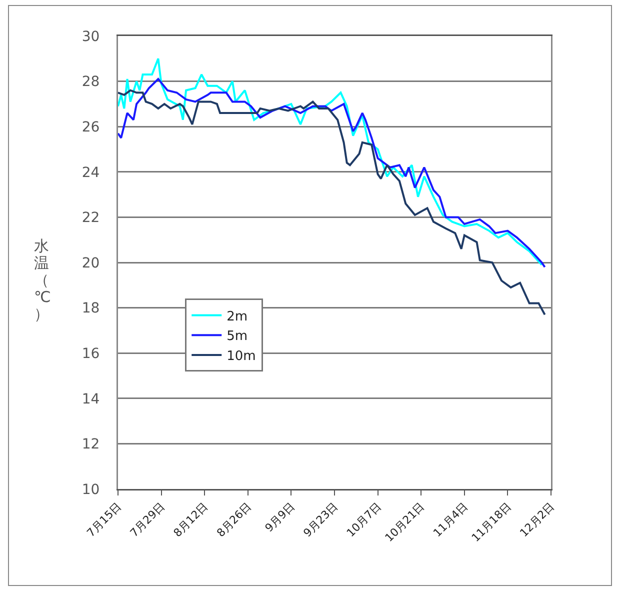 The width and height of the screenshot is (620, 592). I want to click on y-tick-label: 28, so click(91, 82).